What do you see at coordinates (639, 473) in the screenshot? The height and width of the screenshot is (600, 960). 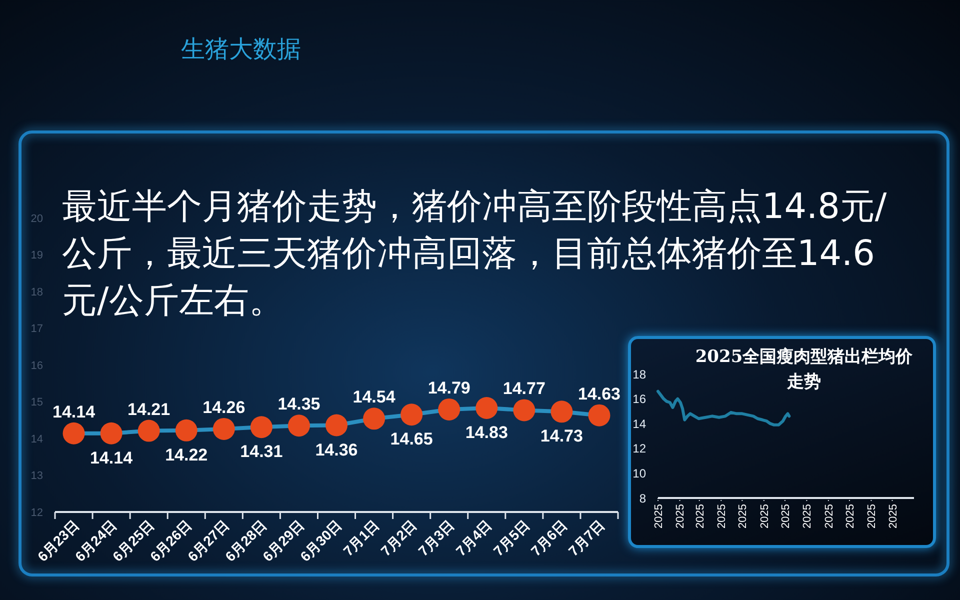 I see `y-tick-label: 10` at bounding box center [639, 473].